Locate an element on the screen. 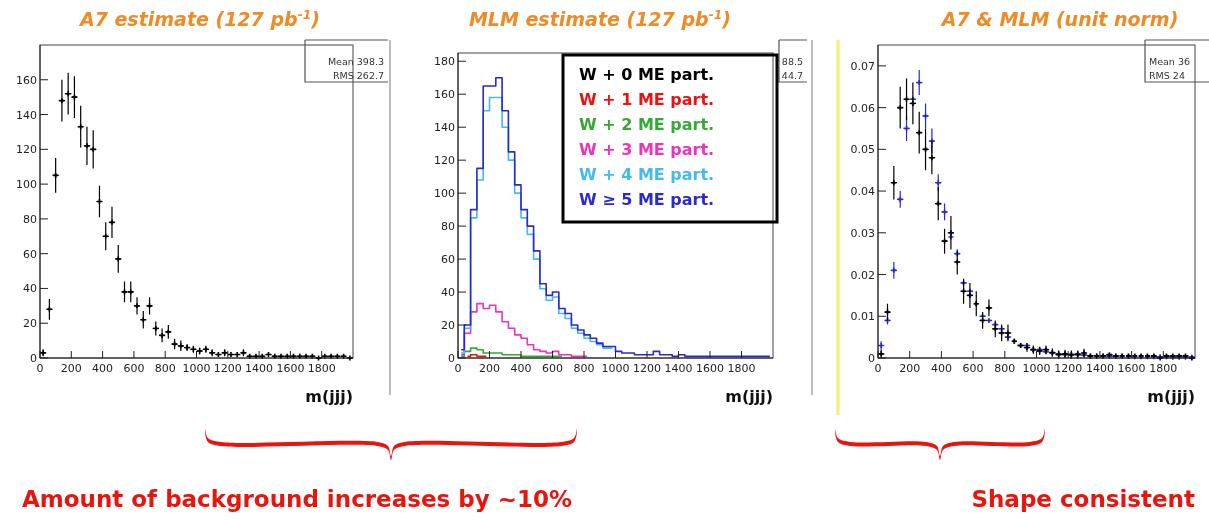 Image resolution: width=1209 pixels, height=520 pixels. chart-title: MLM estimate (127 pb$^{-1}$) is located at coordinates (600, 19).